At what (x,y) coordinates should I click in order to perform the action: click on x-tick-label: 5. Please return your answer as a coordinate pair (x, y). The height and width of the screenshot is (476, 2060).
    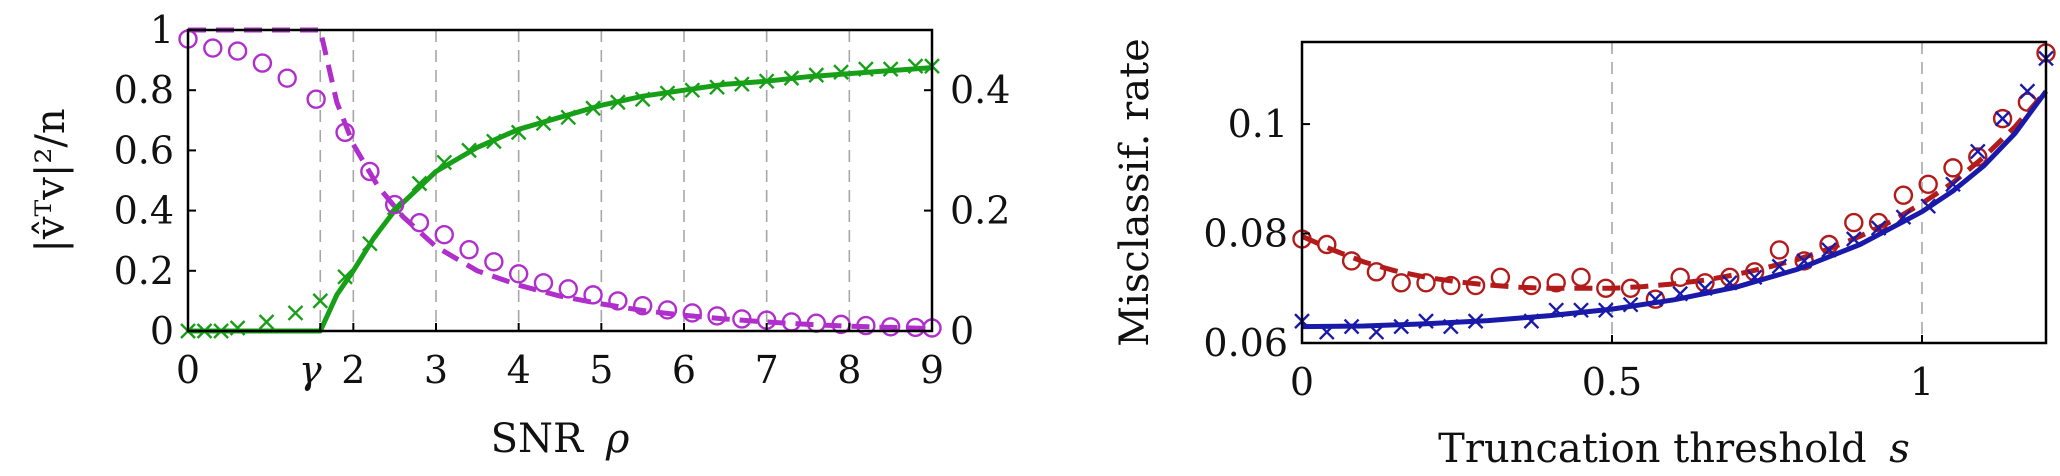
    Looking at the image, I should click on (601, 370).